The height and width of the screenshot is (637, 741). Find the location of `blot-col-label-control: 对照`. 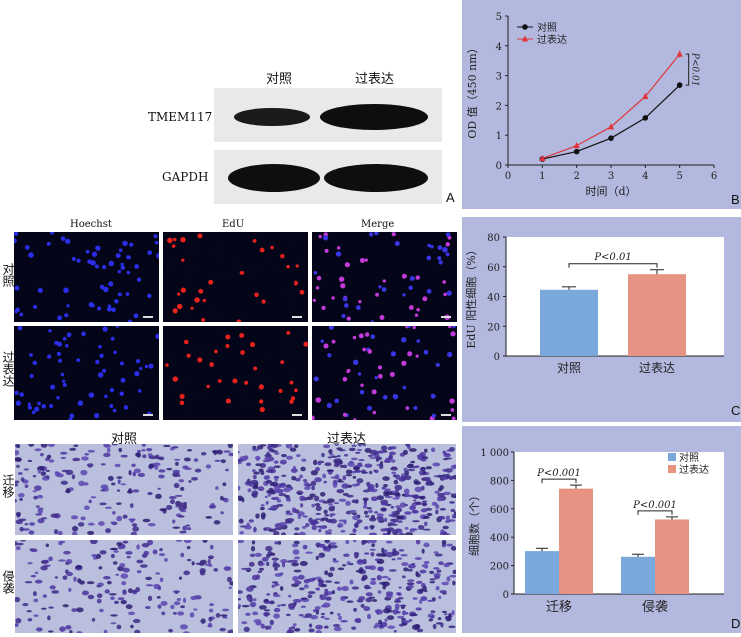

blot-col-label-control: 对照 is located at coordinates (279, 79).